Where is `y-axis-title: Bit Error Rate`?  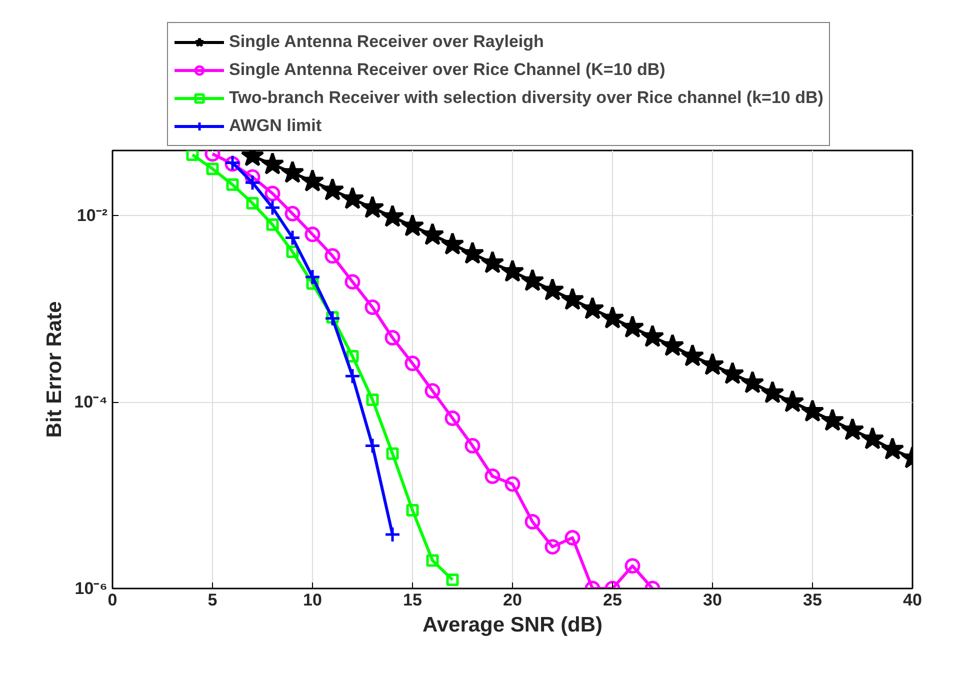
y-axis-title: Bit Error Rate is located at coordinates (54, 369).